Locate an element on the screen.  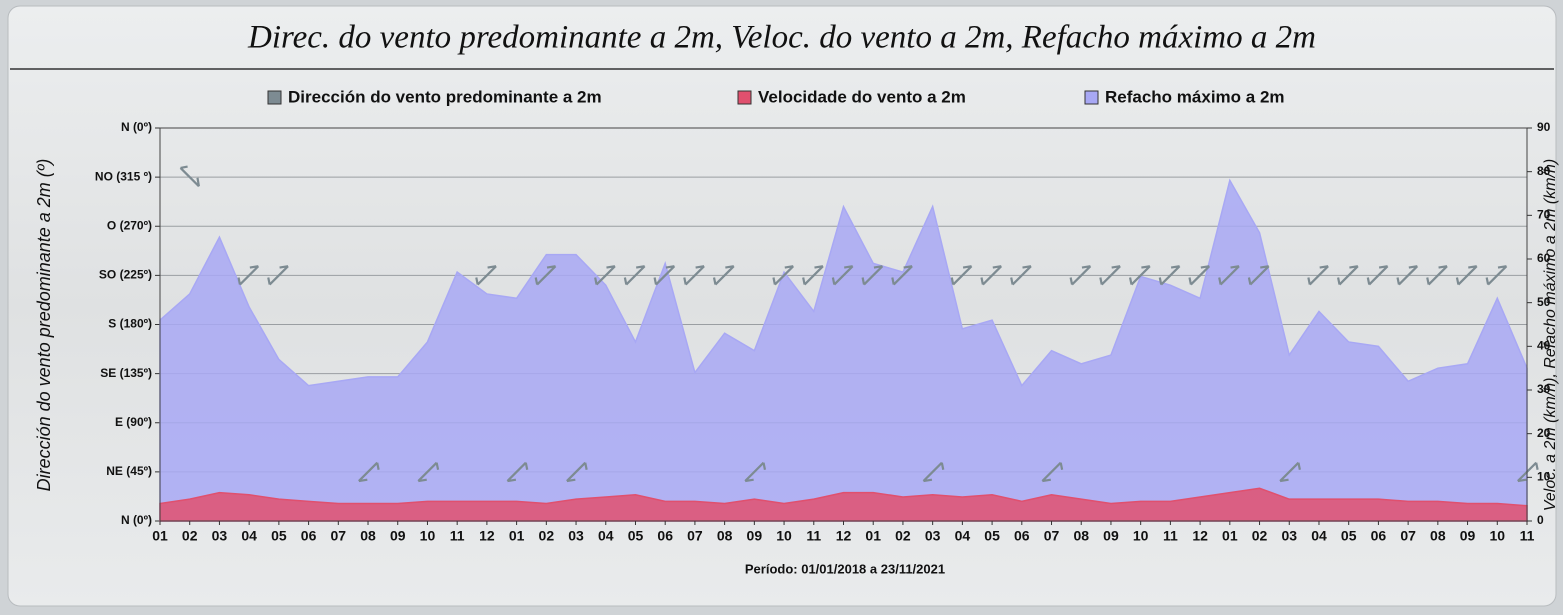
legend-label: Refacho máximo a 2m is located at coordinates (1195, 96).